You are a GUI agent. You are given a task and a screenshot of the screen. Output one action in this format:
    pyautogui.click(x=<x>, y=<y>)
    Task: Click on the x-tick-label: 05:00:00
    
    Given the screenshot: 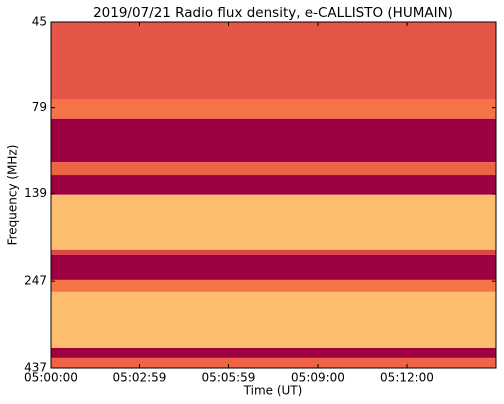 What is the action you would take?
    pyautogui.click(x=51, y=378)
    